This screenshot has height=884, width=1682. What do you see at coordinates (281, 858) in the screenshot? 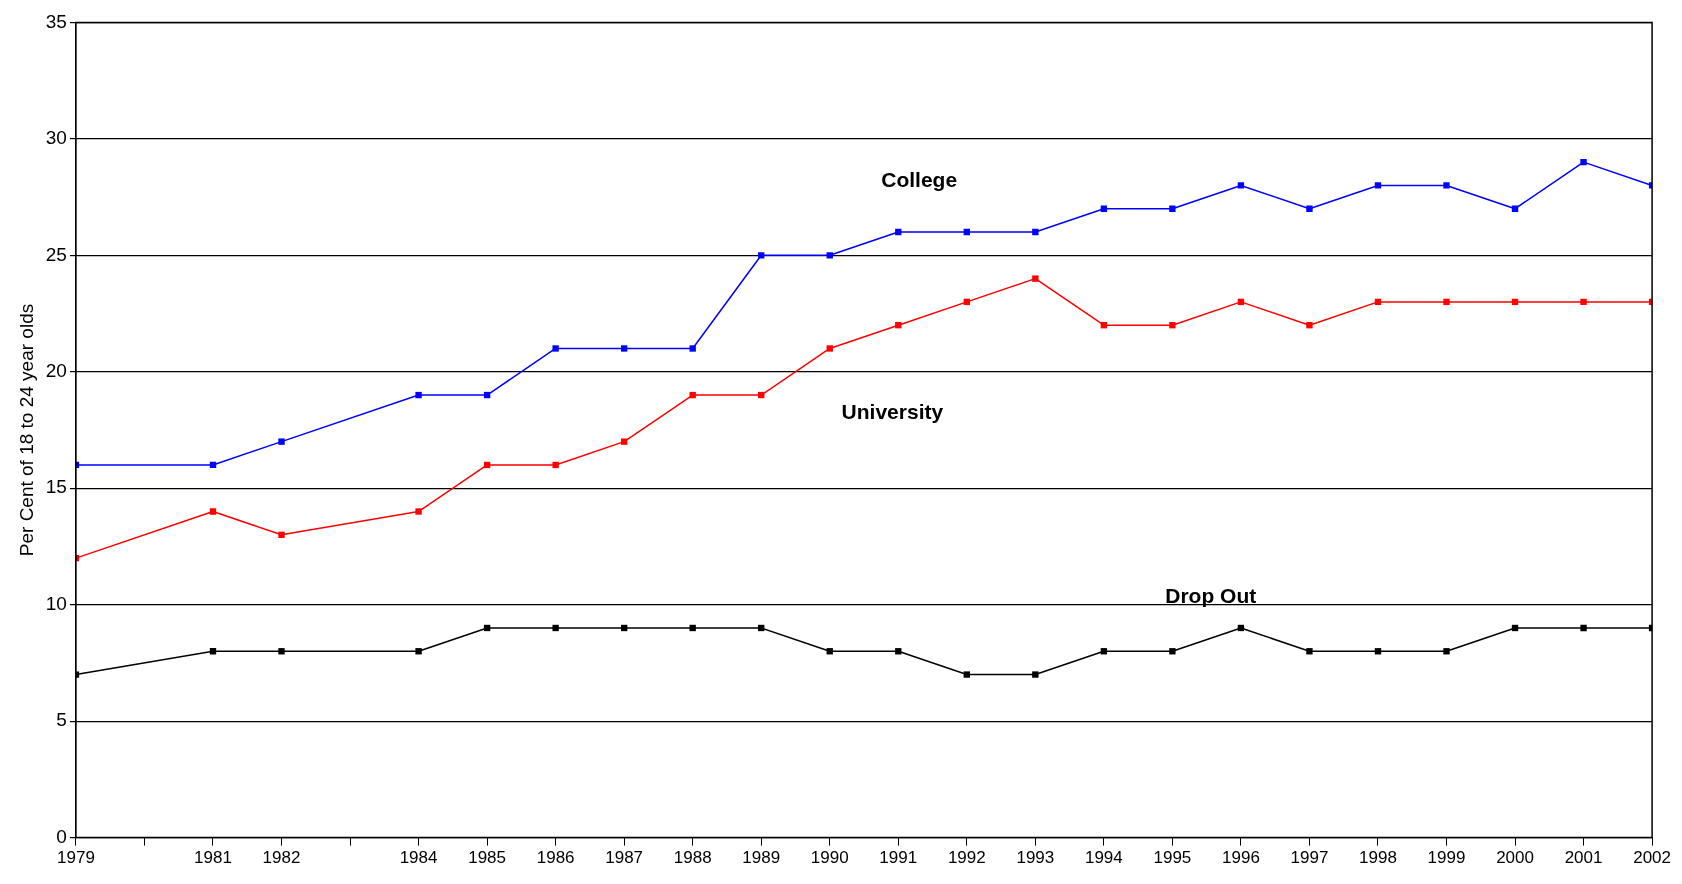
I see `x-tick-label: 1982` at bounding box center [281, 858].